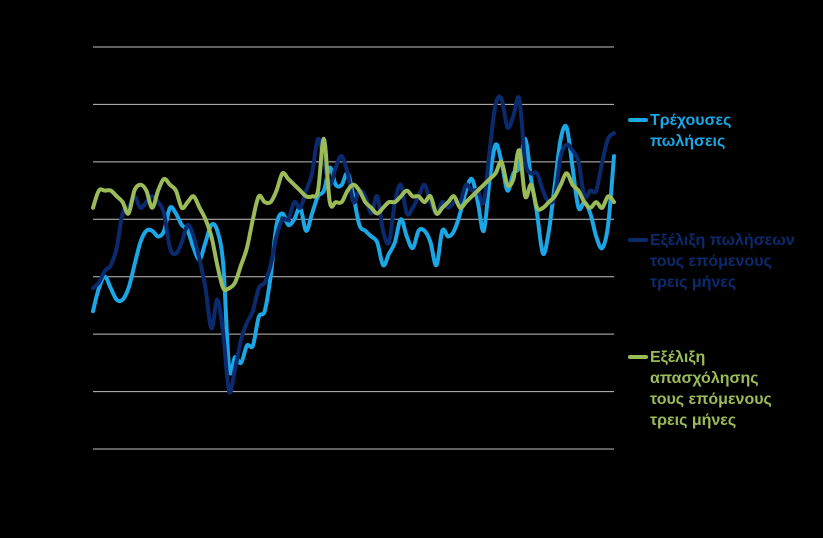  I want to click on legend-swatch-current-sales, so click(638, 120).